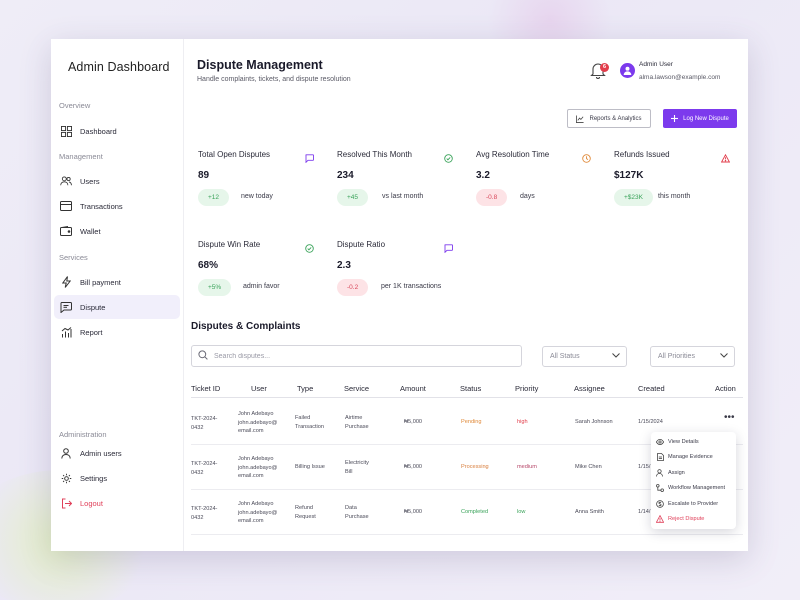  What do you see at coordinates (586, 156) in the screenshot?
I see `clock-icon` at bounding box center [586, 156].